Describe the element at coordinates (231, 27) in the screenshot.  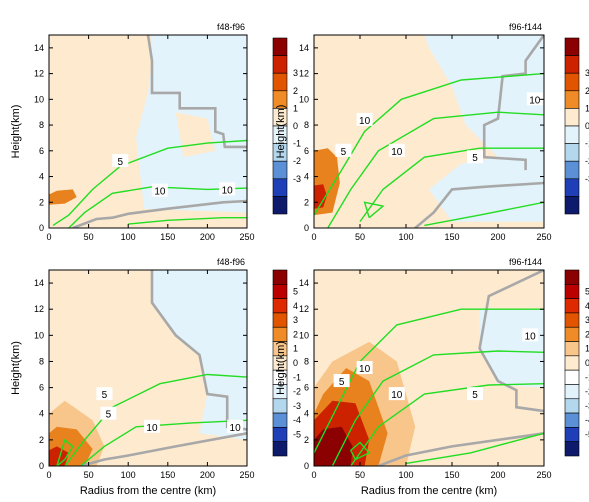
I see `panel-title: f48-f96` at that location.